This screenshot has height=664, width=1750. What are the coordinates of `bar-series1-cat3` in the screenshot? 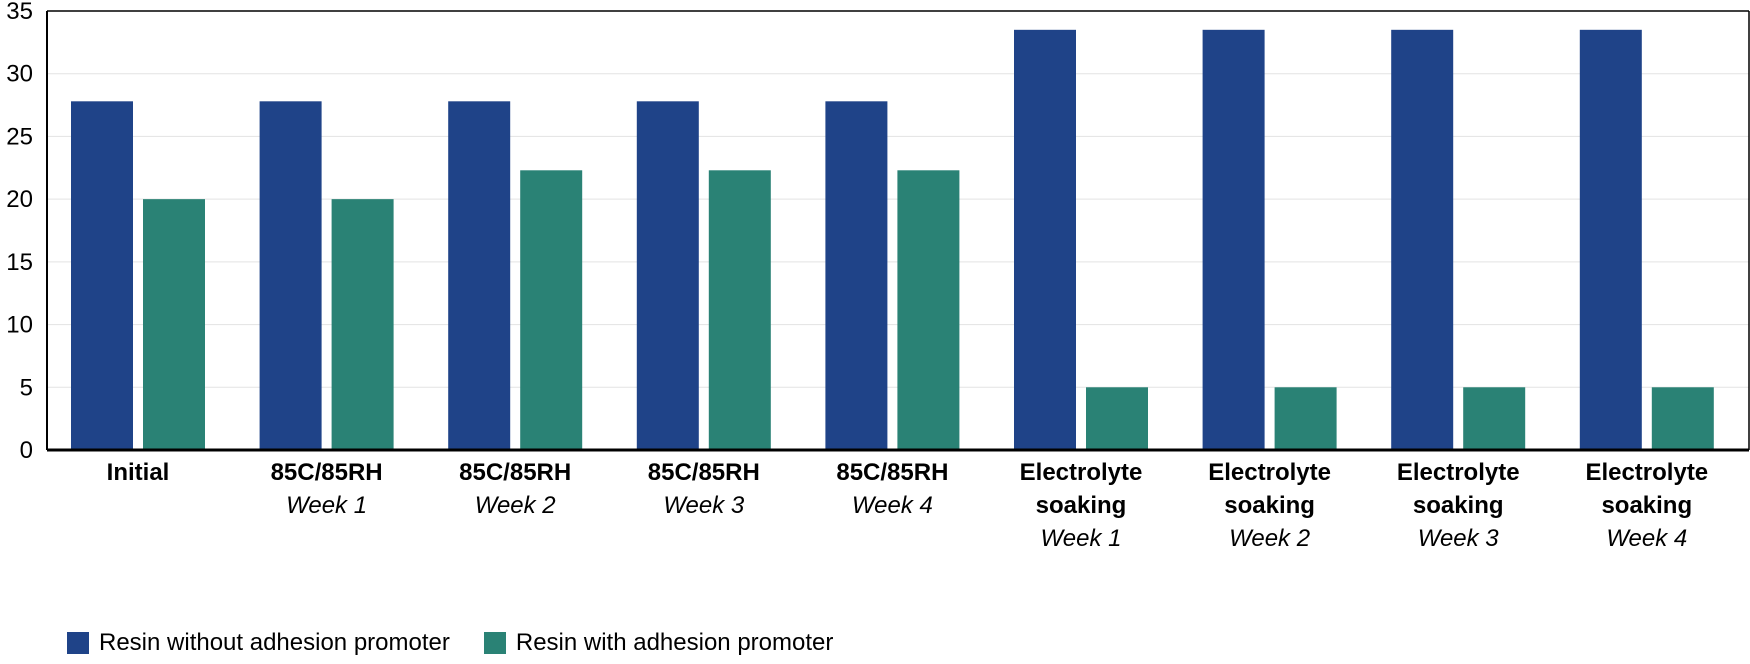 It's located at (739, 310).